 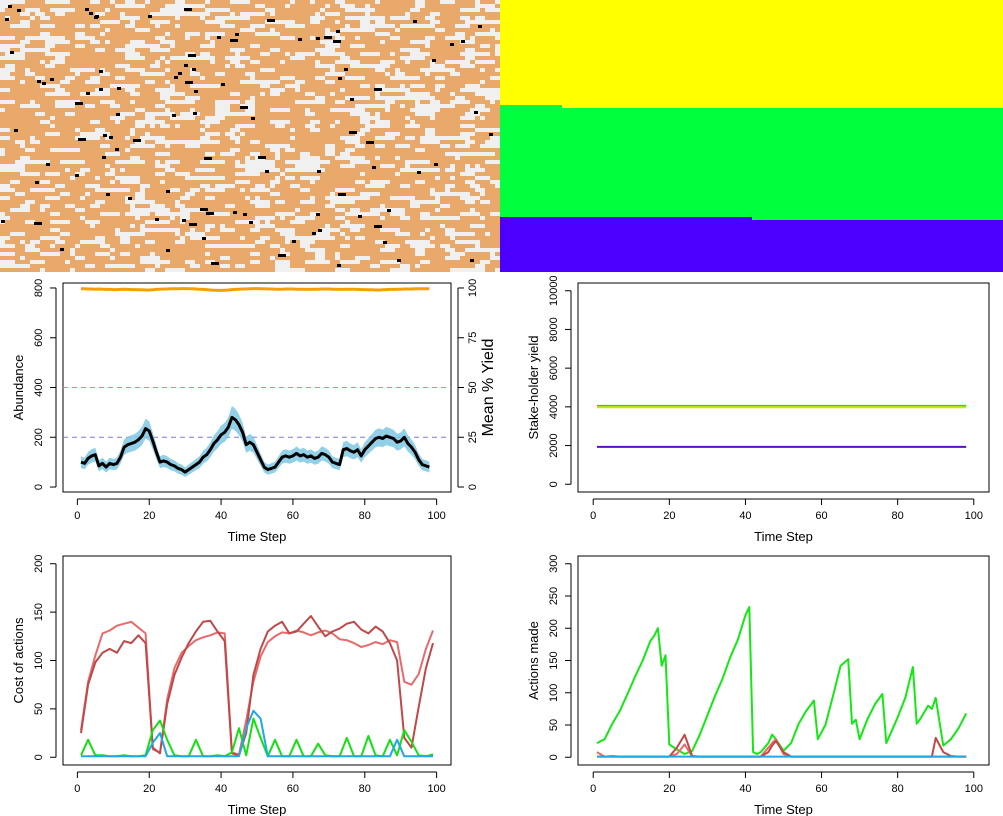 What do you see at coordinates (39, 387) in the screenshot?
I see `y-tick-label: 400` at bounding box center [39, 387].